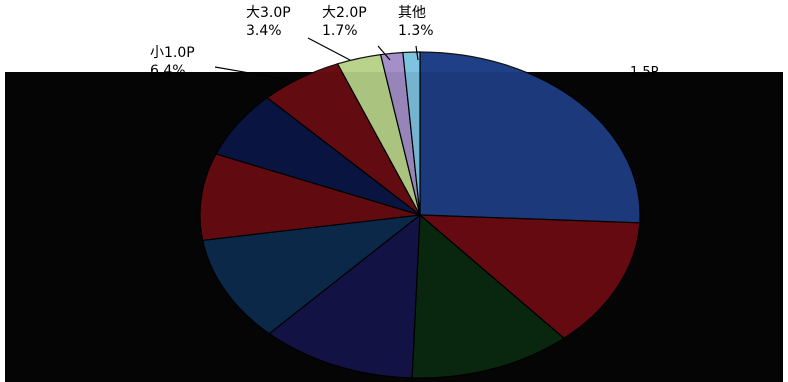 The height and width of the screenshot is (382, 788). What do you see at coordinates (264, 31) in the screenshot?
I see `slice-pct-9: 3.4%` at bounding box center [264, 31].